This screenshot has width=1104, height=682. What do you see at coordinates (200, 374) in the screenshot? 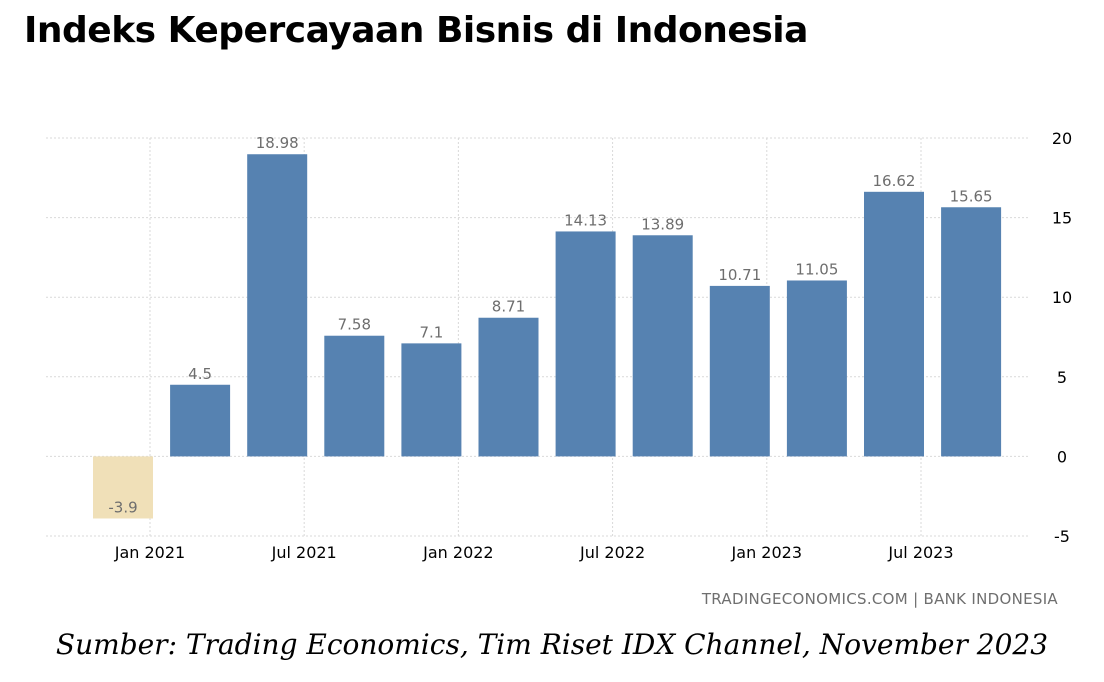
I see `data-label: 4.5` at bounding box center [200, 374].